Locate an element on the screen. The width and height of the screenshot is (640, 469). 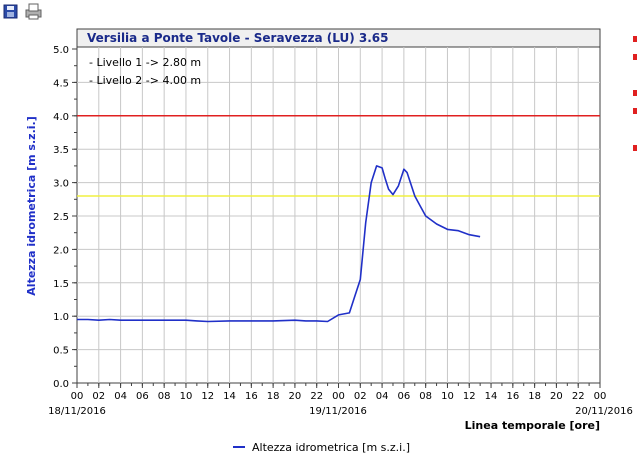
threshold-label-2: - Livello 2 -> 4.00 m is located at coordinates (145, 80).